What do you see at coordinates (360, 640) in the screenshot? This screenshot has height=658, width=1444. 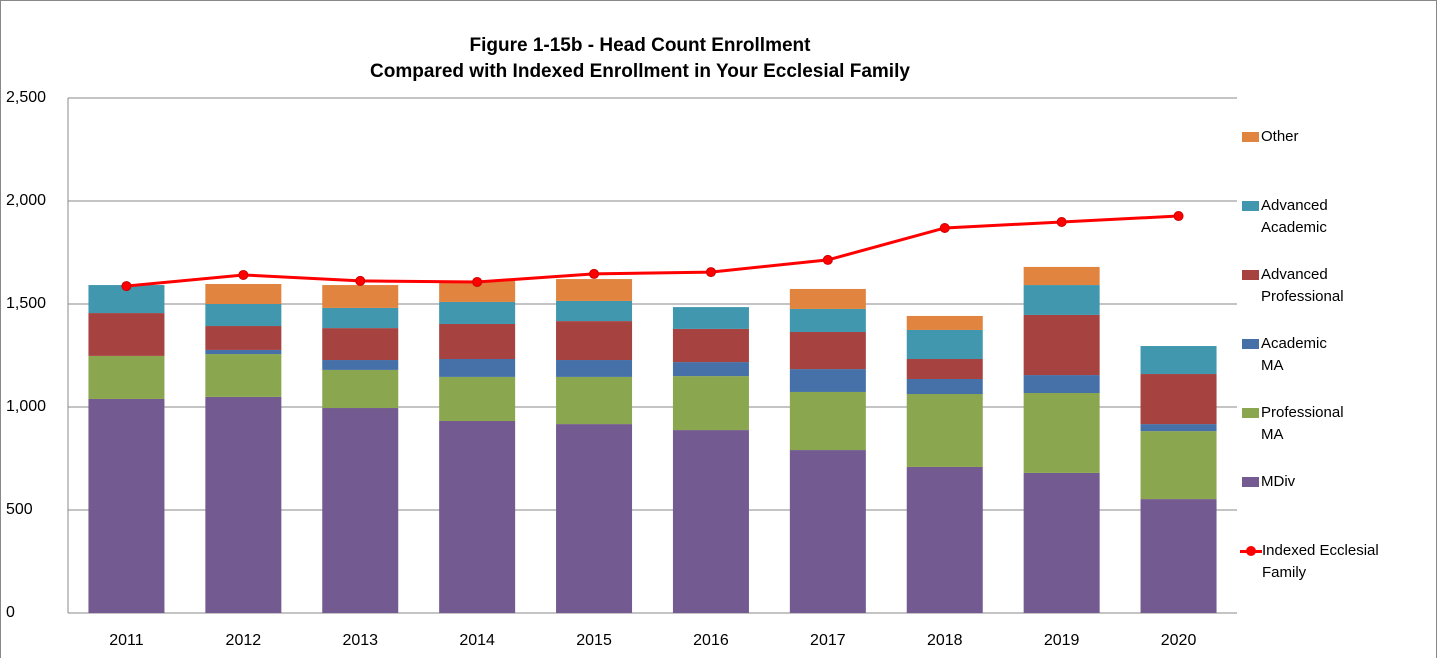 I see `x-tick-label: 2013` at bounding box center [360, 640].